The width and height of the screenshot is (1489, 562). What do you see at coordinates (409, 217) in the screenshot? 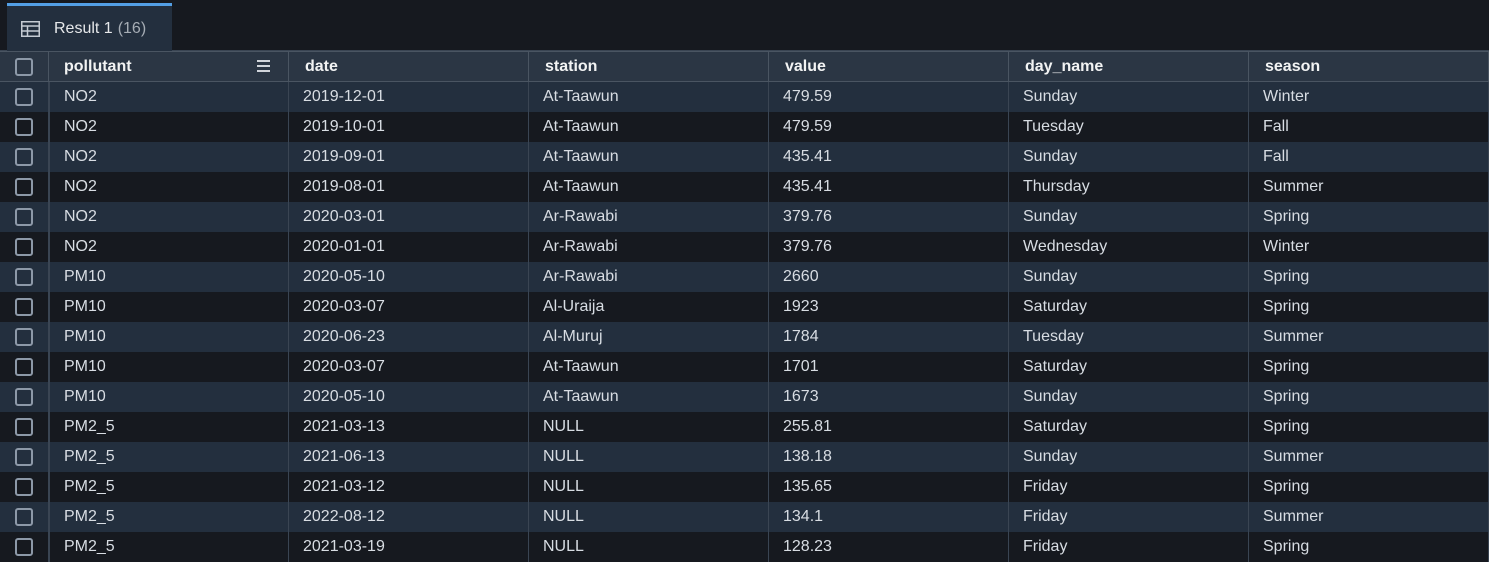
I see `cell-date: 2020-03-01` at bounding box center [409, 217].